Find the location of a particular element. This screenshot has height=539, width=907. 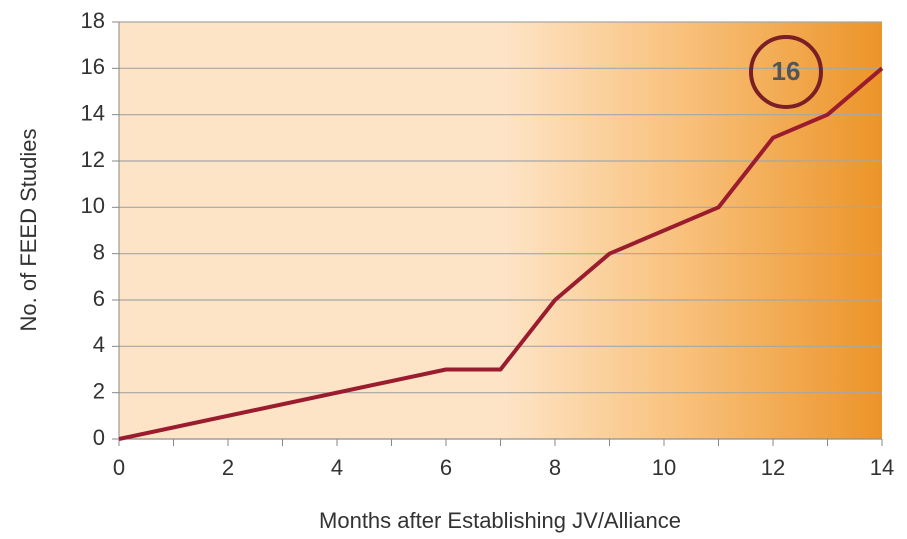

y-tick-label: 4 is located at coordinates (99, 344).